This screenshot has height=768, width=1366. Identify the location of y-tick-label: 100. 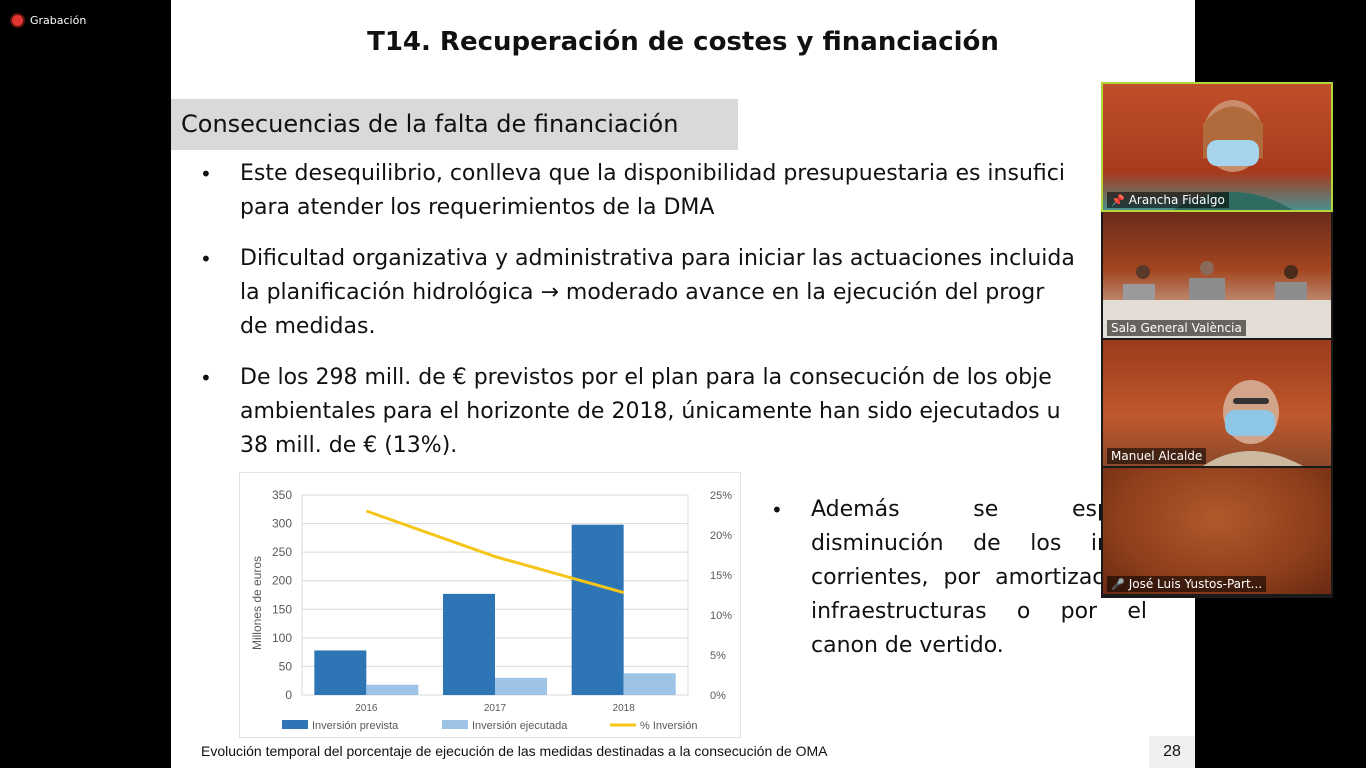
(282, 638).